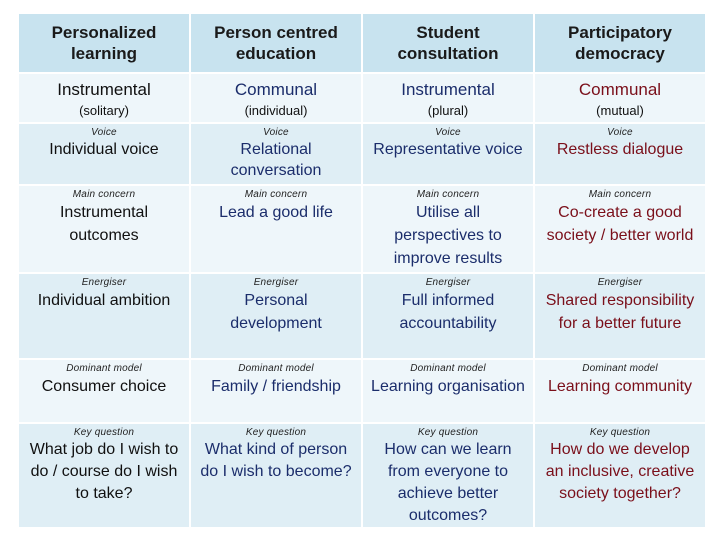 The width and height of the screenshot is (720, 540). Describe the element at coordinates (276, 312) in the screenshot. I see `cell-value: Personal development` at that location.